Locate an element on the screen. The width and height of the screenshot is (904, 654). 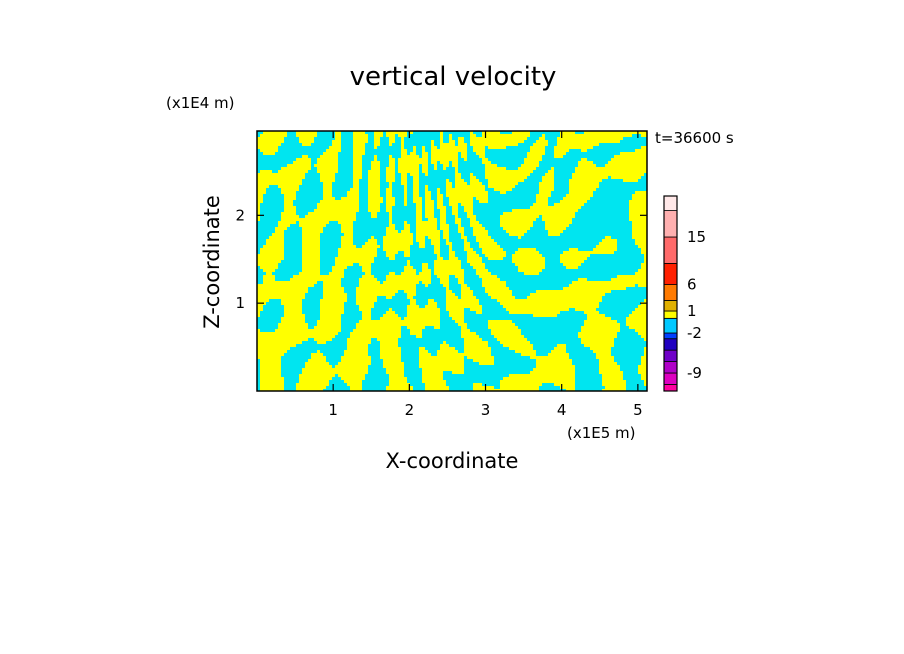
colorbar-segment is located at coordinates (670, 203).